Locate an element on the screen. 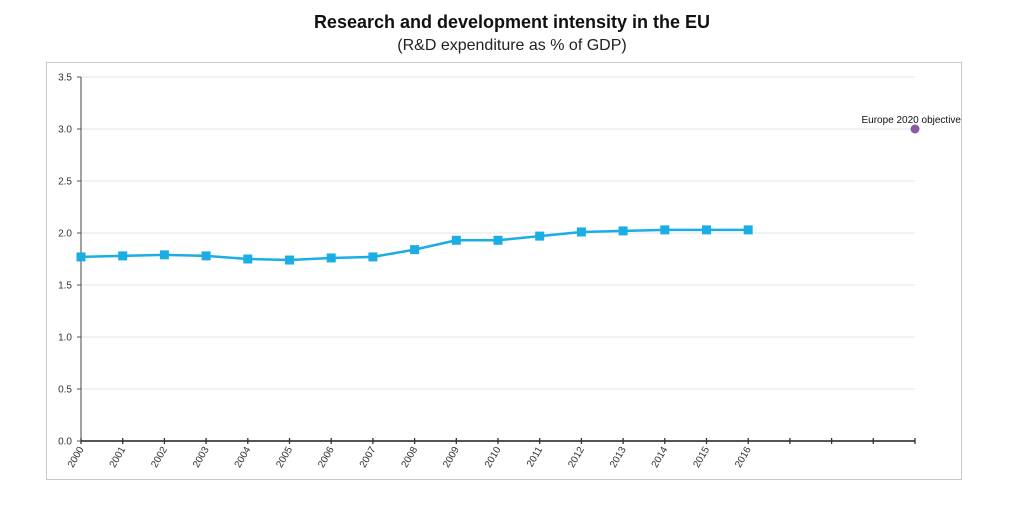  x-tick-label: 2002 is located at coordinates (159, 457).